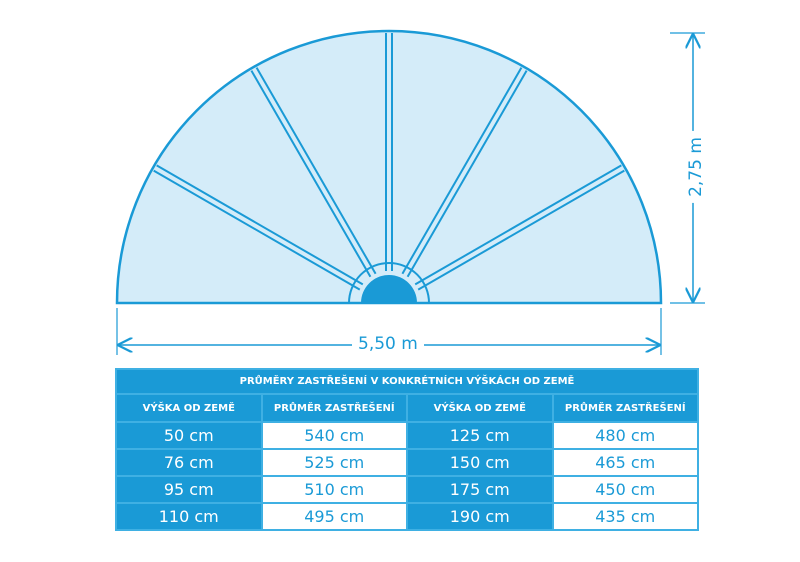  Describe the element at coordinates (389, 289) in the screenshot. I see `hub` at that location.